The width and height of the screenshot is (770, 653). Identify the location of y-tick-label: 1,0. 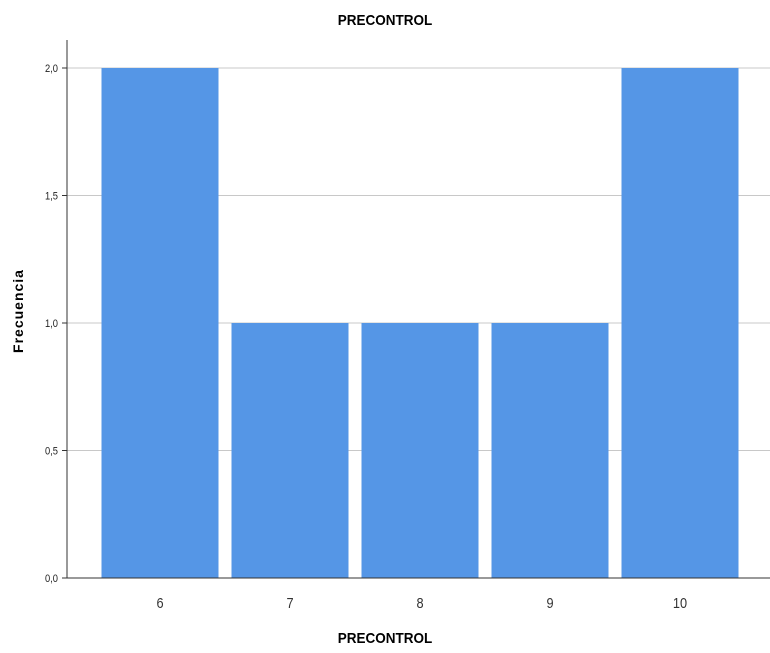
(51, 324).